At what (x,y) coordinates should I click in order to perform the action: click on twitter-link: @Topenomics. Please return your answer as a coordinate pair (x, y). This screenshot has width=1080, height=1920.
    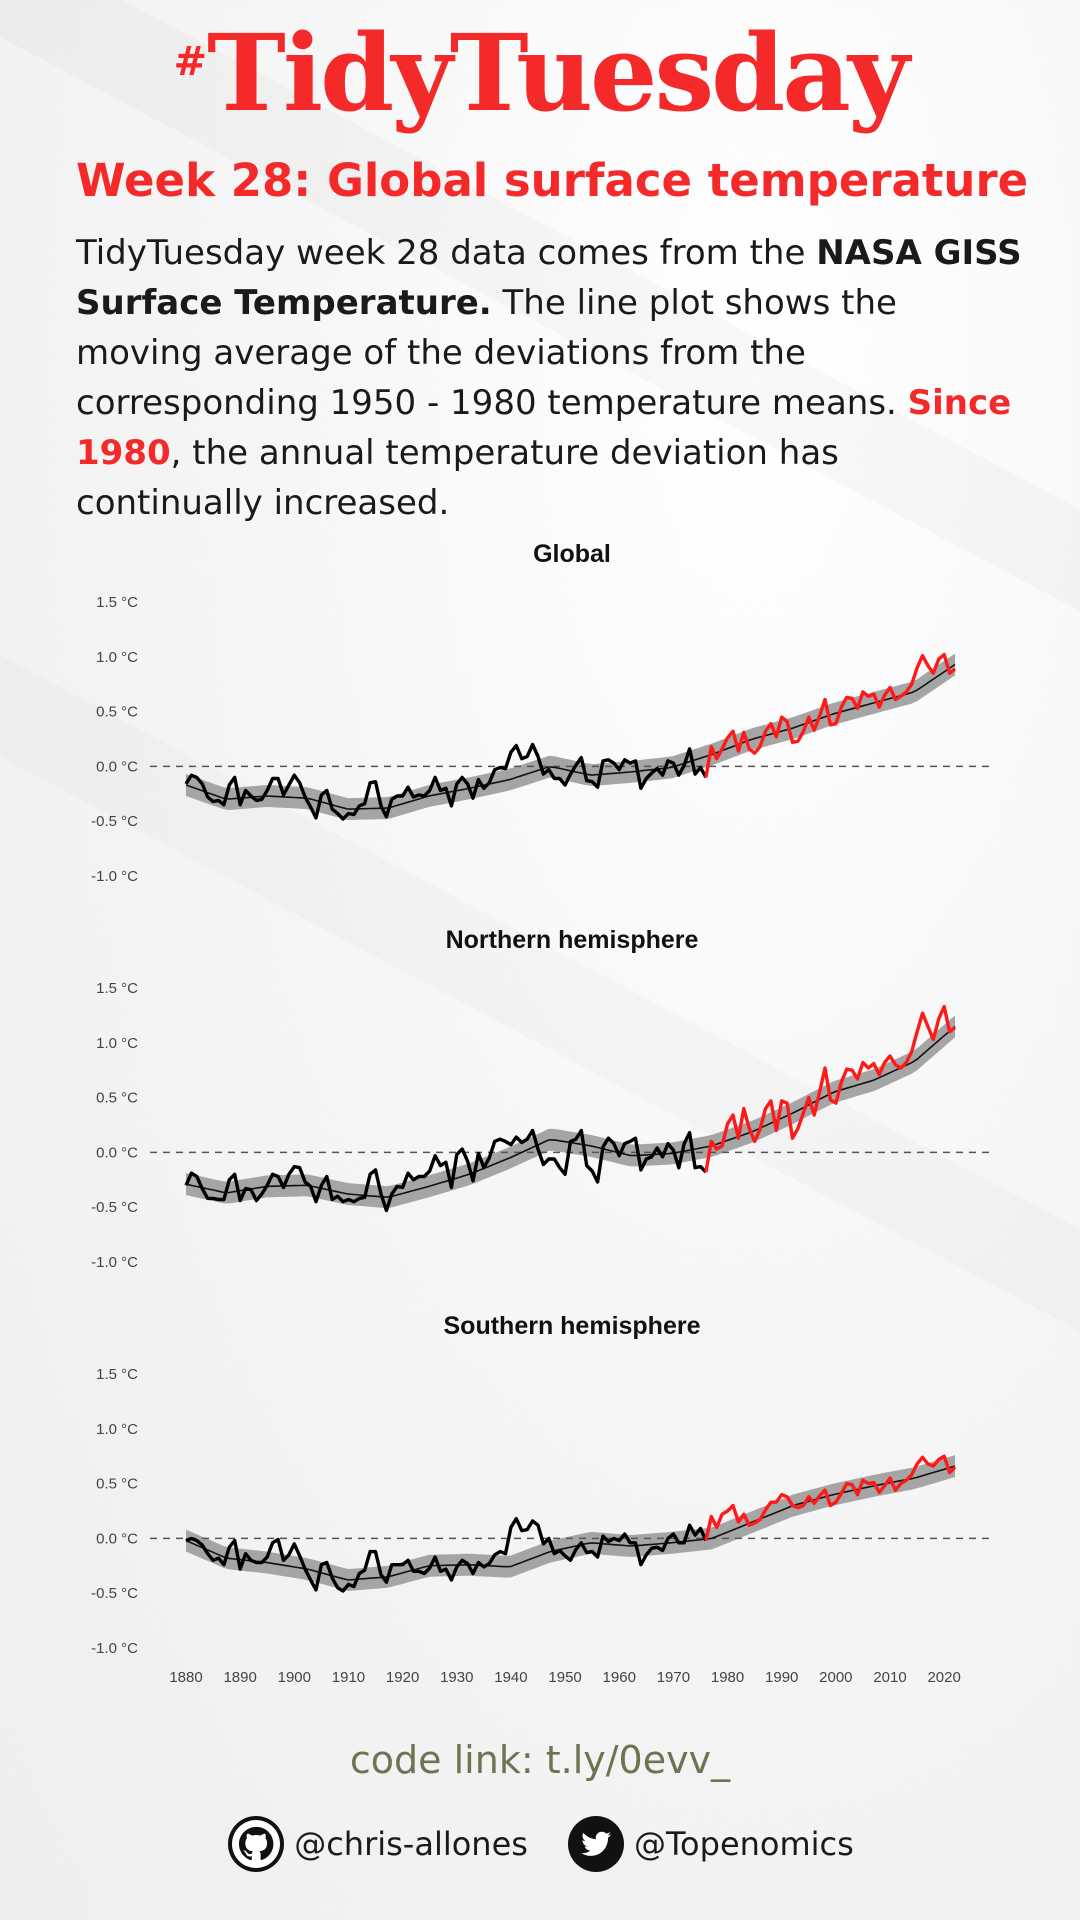
    Looking at the image, I should click on (710, 1844).